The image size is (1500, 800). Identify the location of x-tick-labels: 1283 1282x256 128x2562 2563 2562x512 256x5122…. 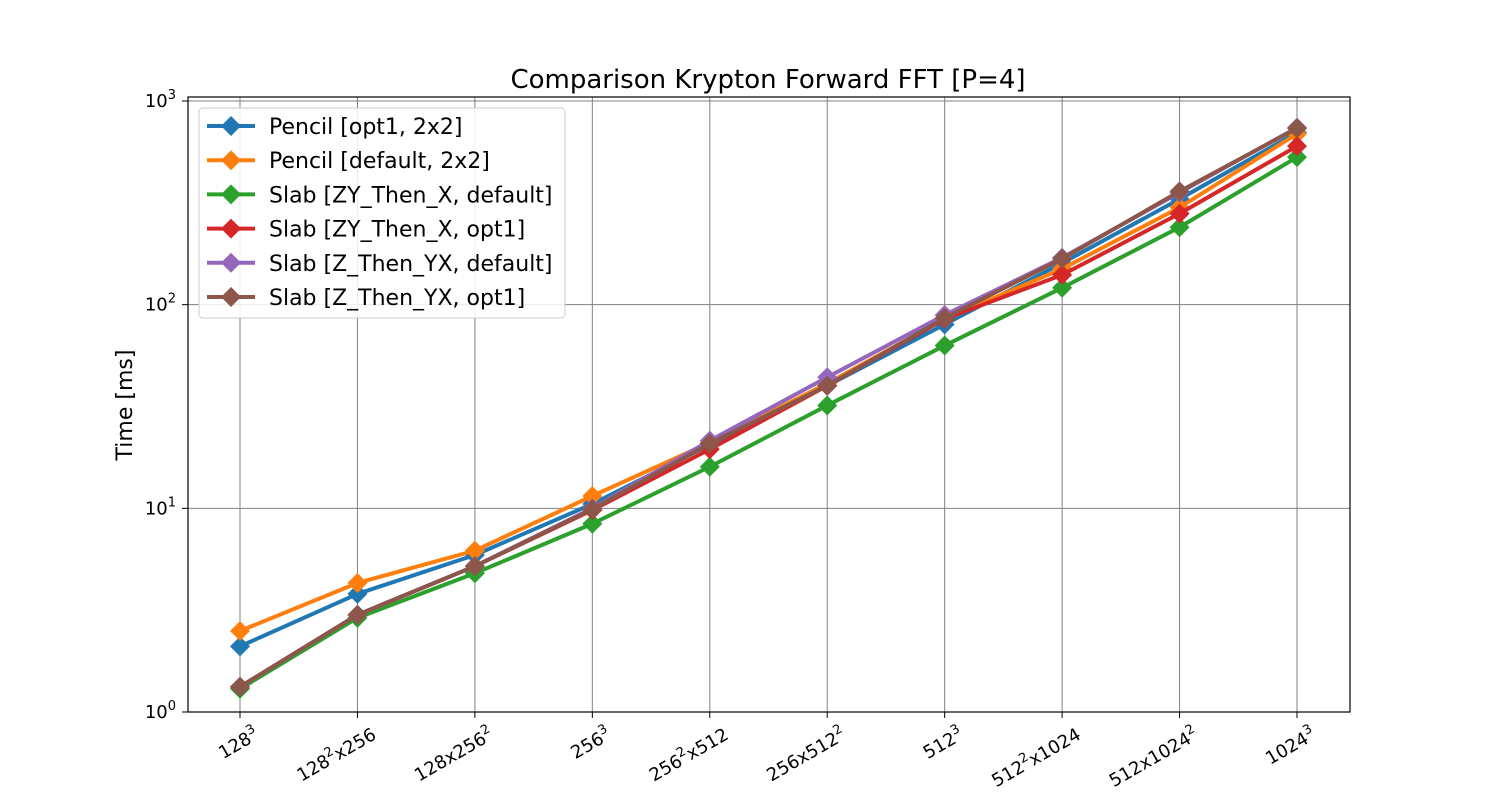
(767, 752).